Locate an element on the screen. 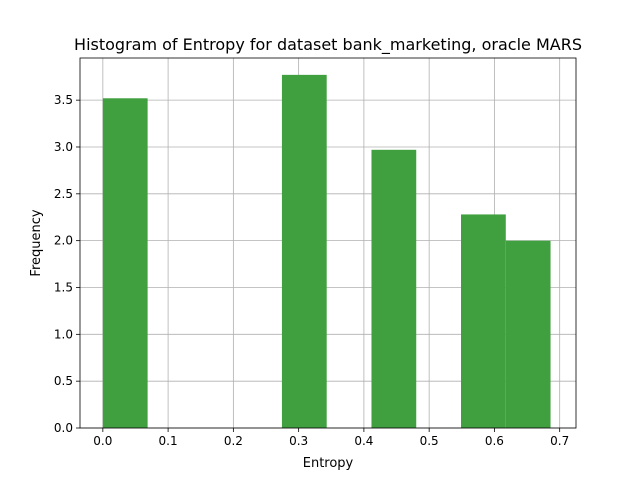 This screenshot has width=640, height=480. x-tick-label: 0.5 is located at coordinates (429, 441).